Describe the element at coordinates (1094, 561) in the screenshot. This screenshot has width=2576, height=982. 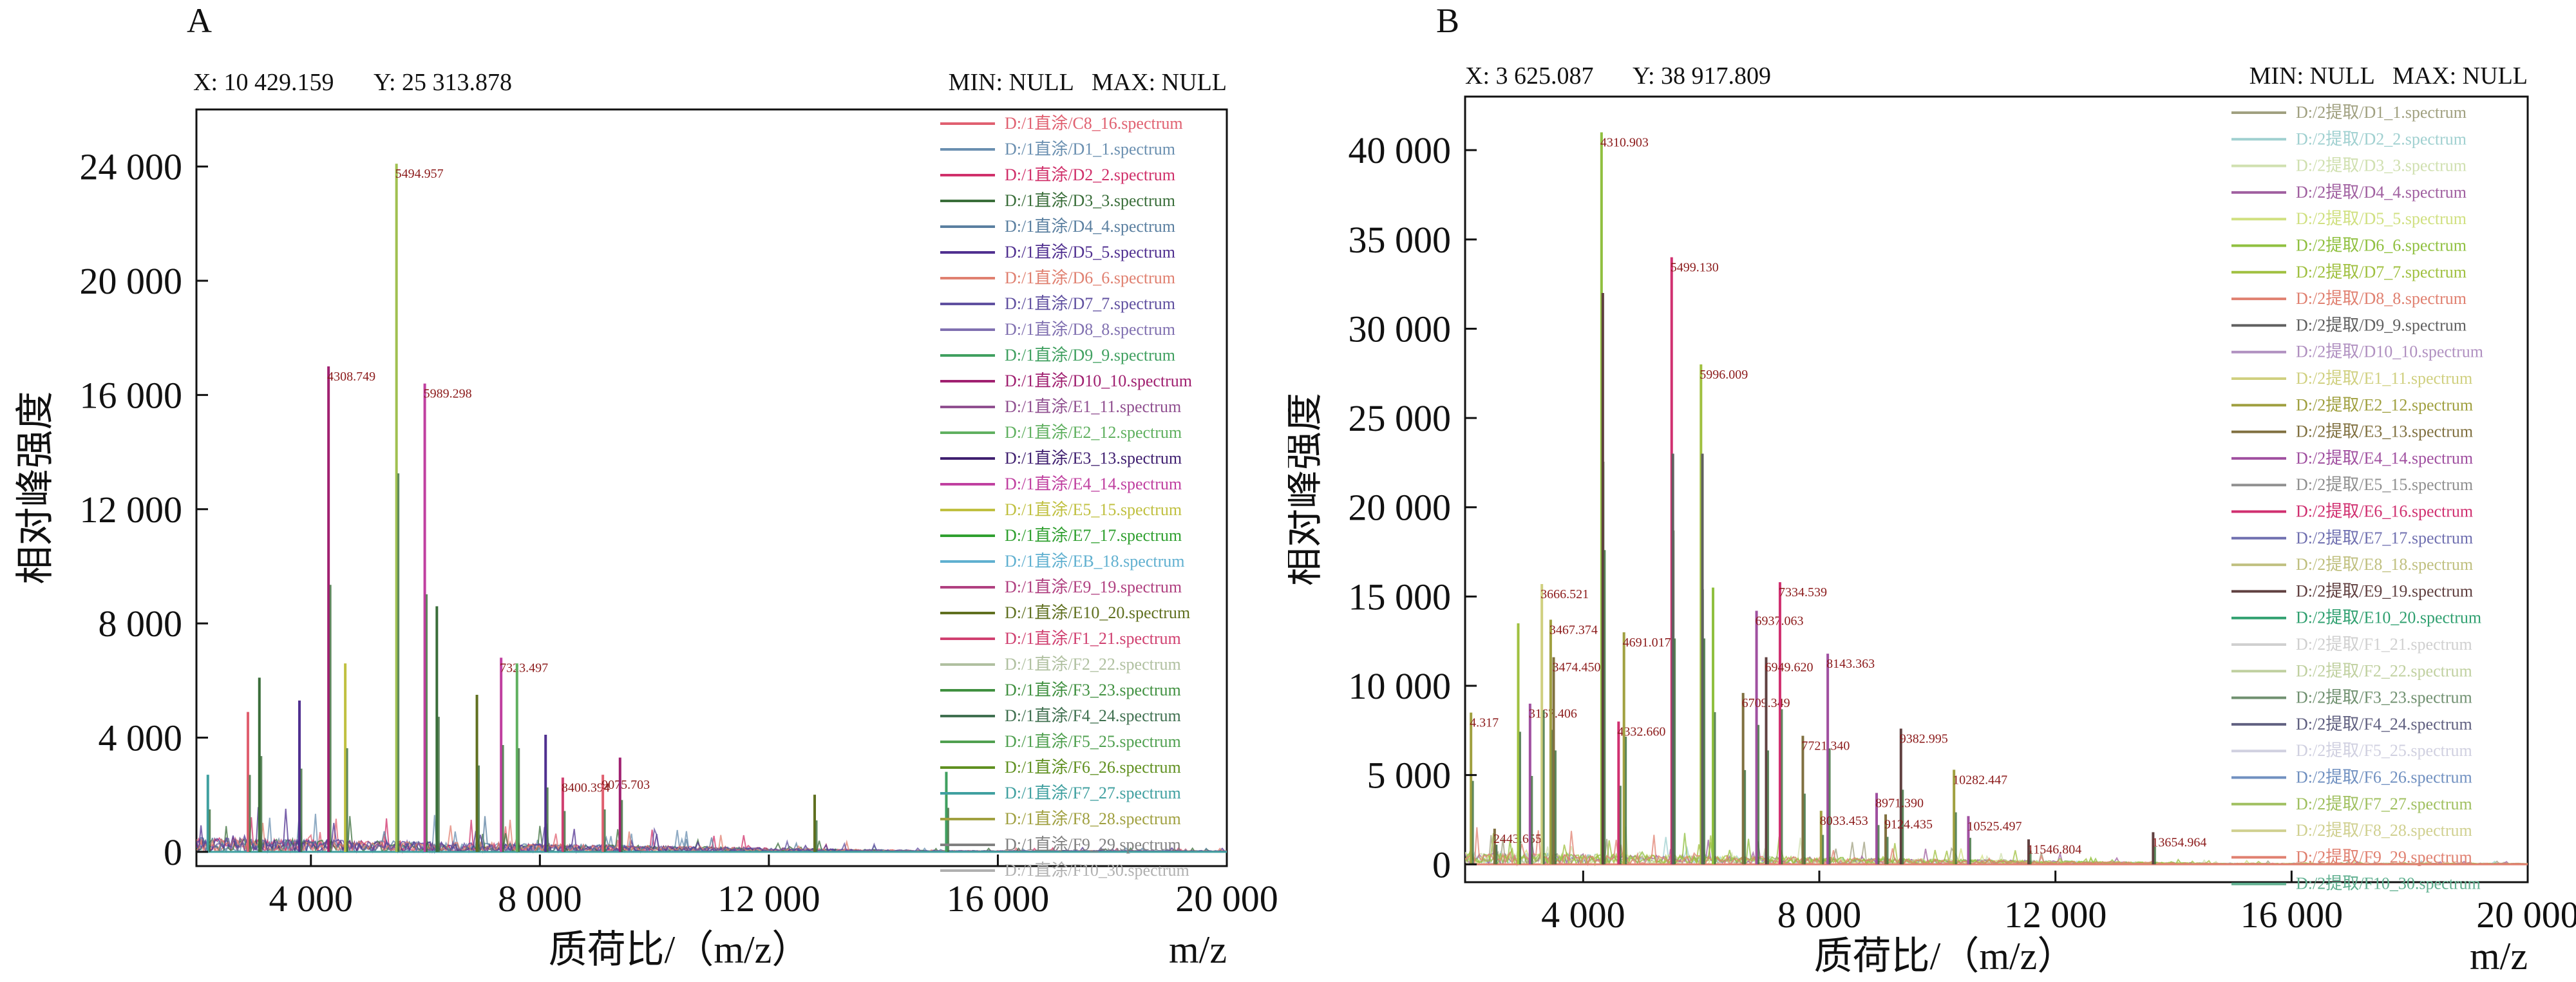
I see `legend-entry: D:/1直涂/EB_18.spectrum` at that location.